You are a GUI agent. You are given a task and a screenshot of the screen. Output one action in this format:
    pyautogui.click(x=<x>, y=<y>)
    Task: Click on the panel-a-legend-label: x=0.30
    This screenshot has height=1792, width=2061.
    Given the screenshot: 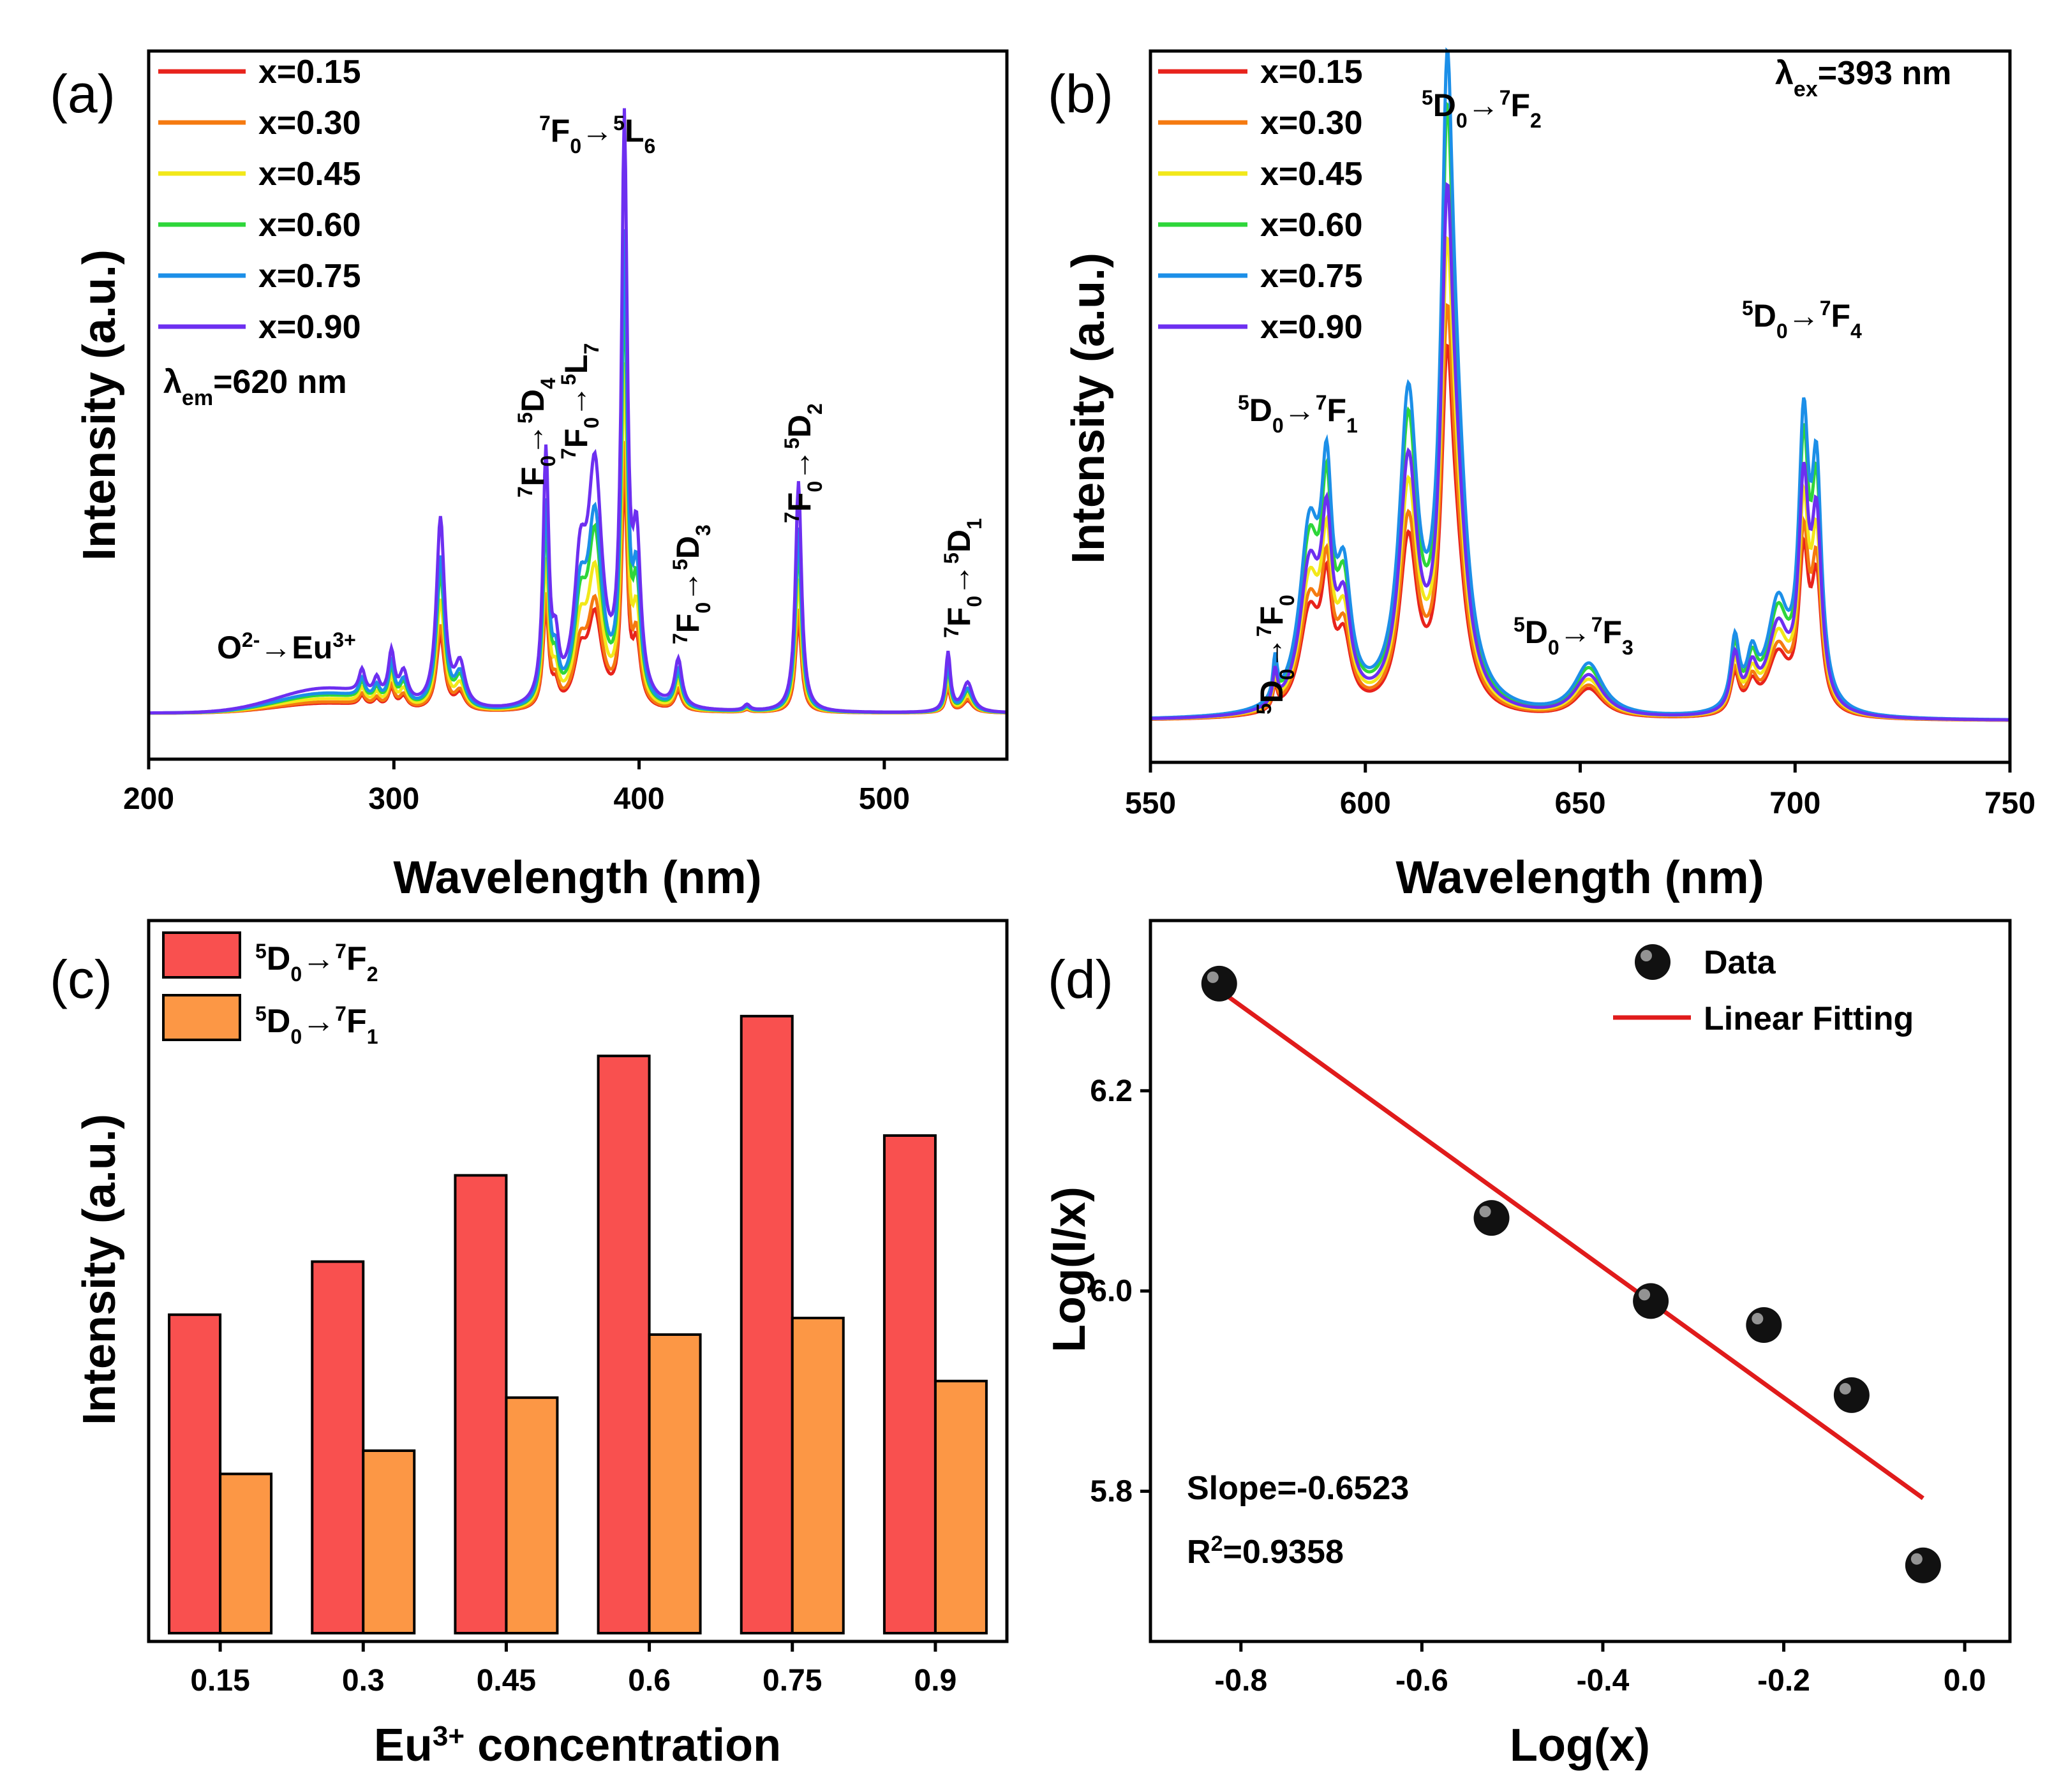 What is the action you would take?
    pyautogui.click(x=309, y=123)
    